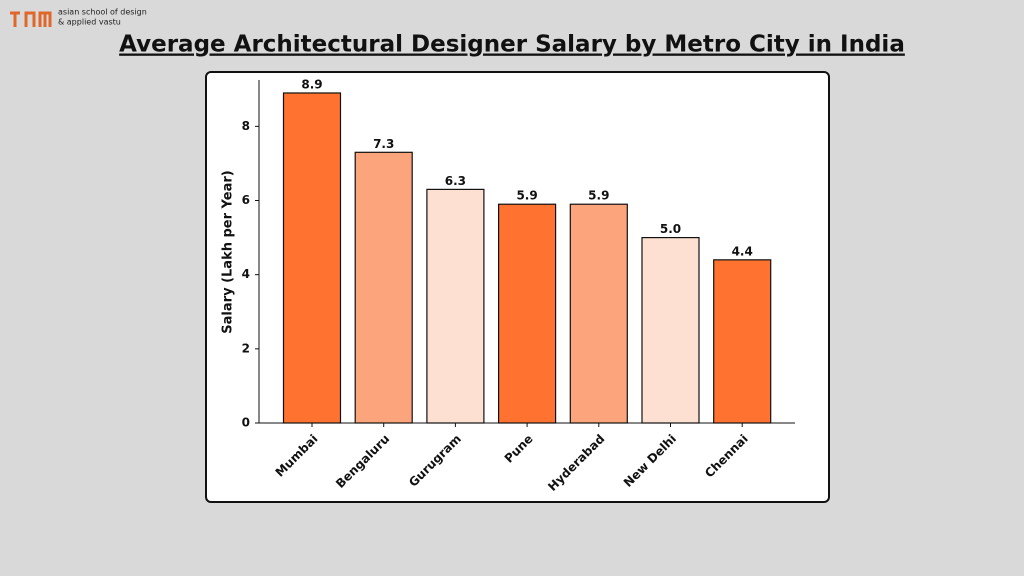 The image size is (1024, 576). What do you see at coordinates (228, 251) in the screenshot?
I see `y-axis-label: Salary (Lakh per Year)` at bounding box center [228, 251].